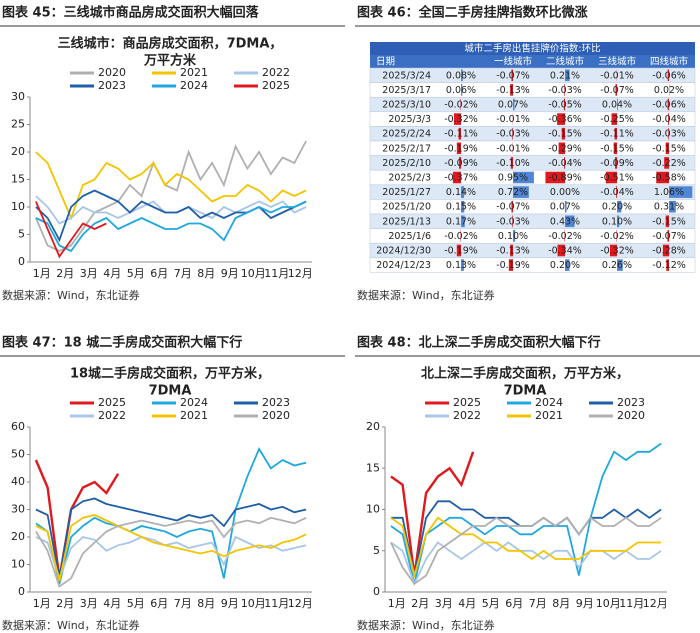  I want to click on table-cell: -0.02%, so click(565, 236).